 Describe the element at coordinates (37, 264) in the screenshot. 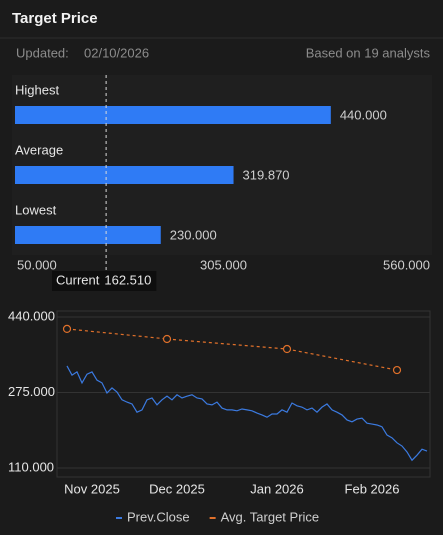

I see `x-tick-label: 50.000` at that location.